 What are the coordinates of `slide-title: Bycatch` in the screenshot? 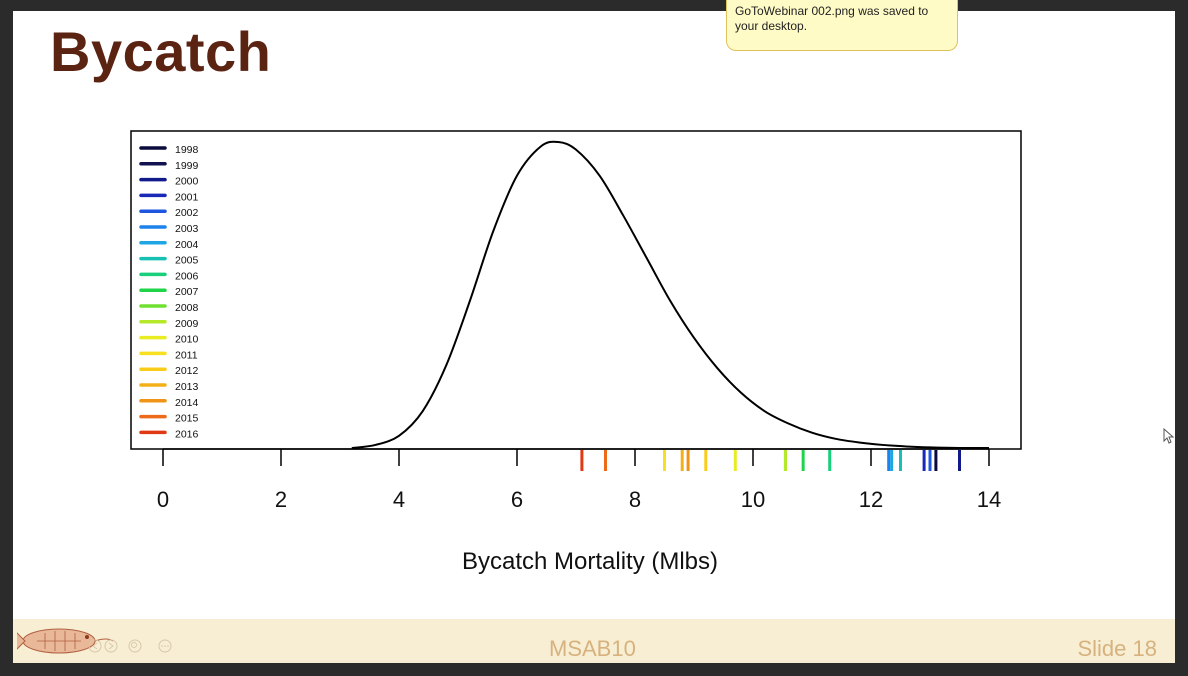 It's located at (161, 51).